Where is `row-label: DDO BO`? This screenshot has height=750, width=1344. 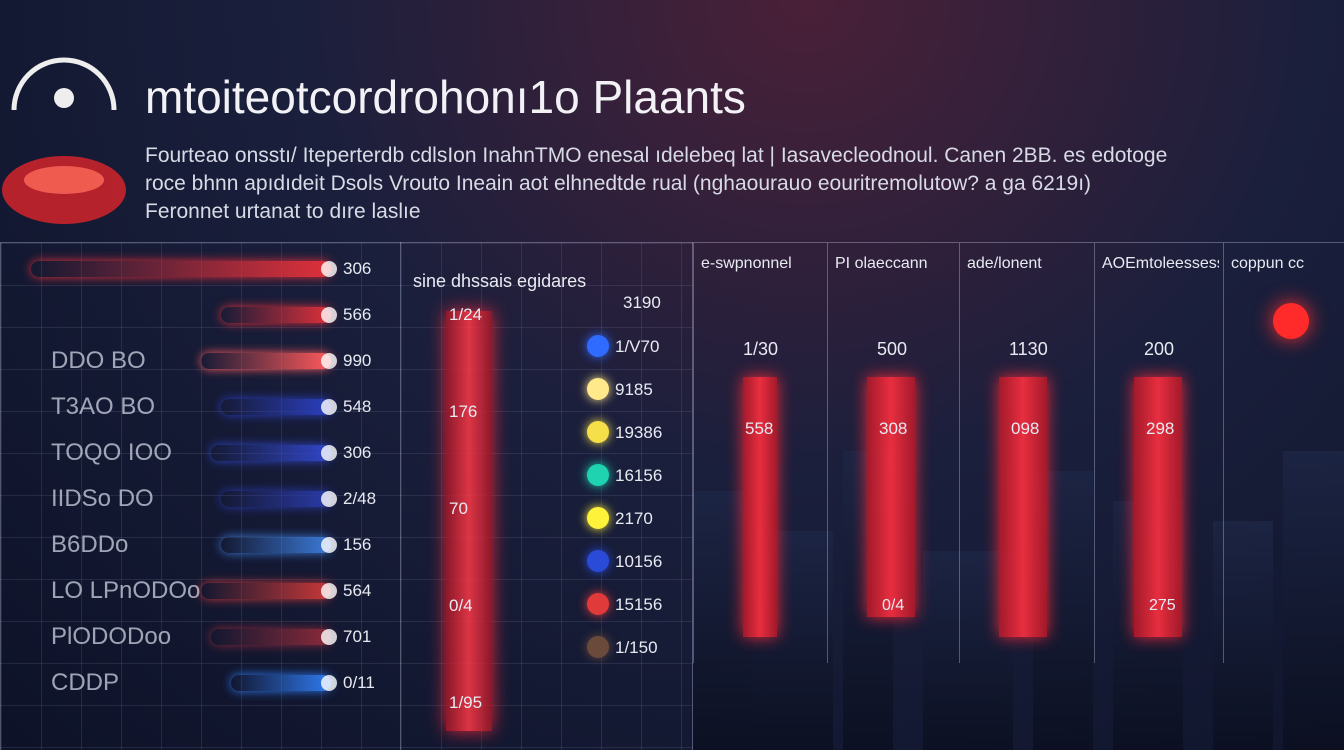 row-label: DDO BO is located at coordinates (98, 360).